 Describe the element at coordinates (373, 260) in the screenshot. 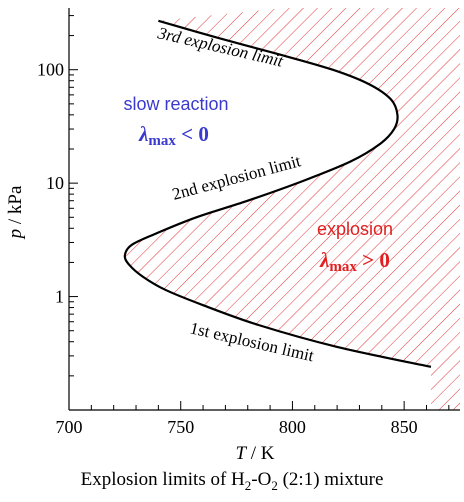

I see `explosion-condition-text: > 0` at that location.